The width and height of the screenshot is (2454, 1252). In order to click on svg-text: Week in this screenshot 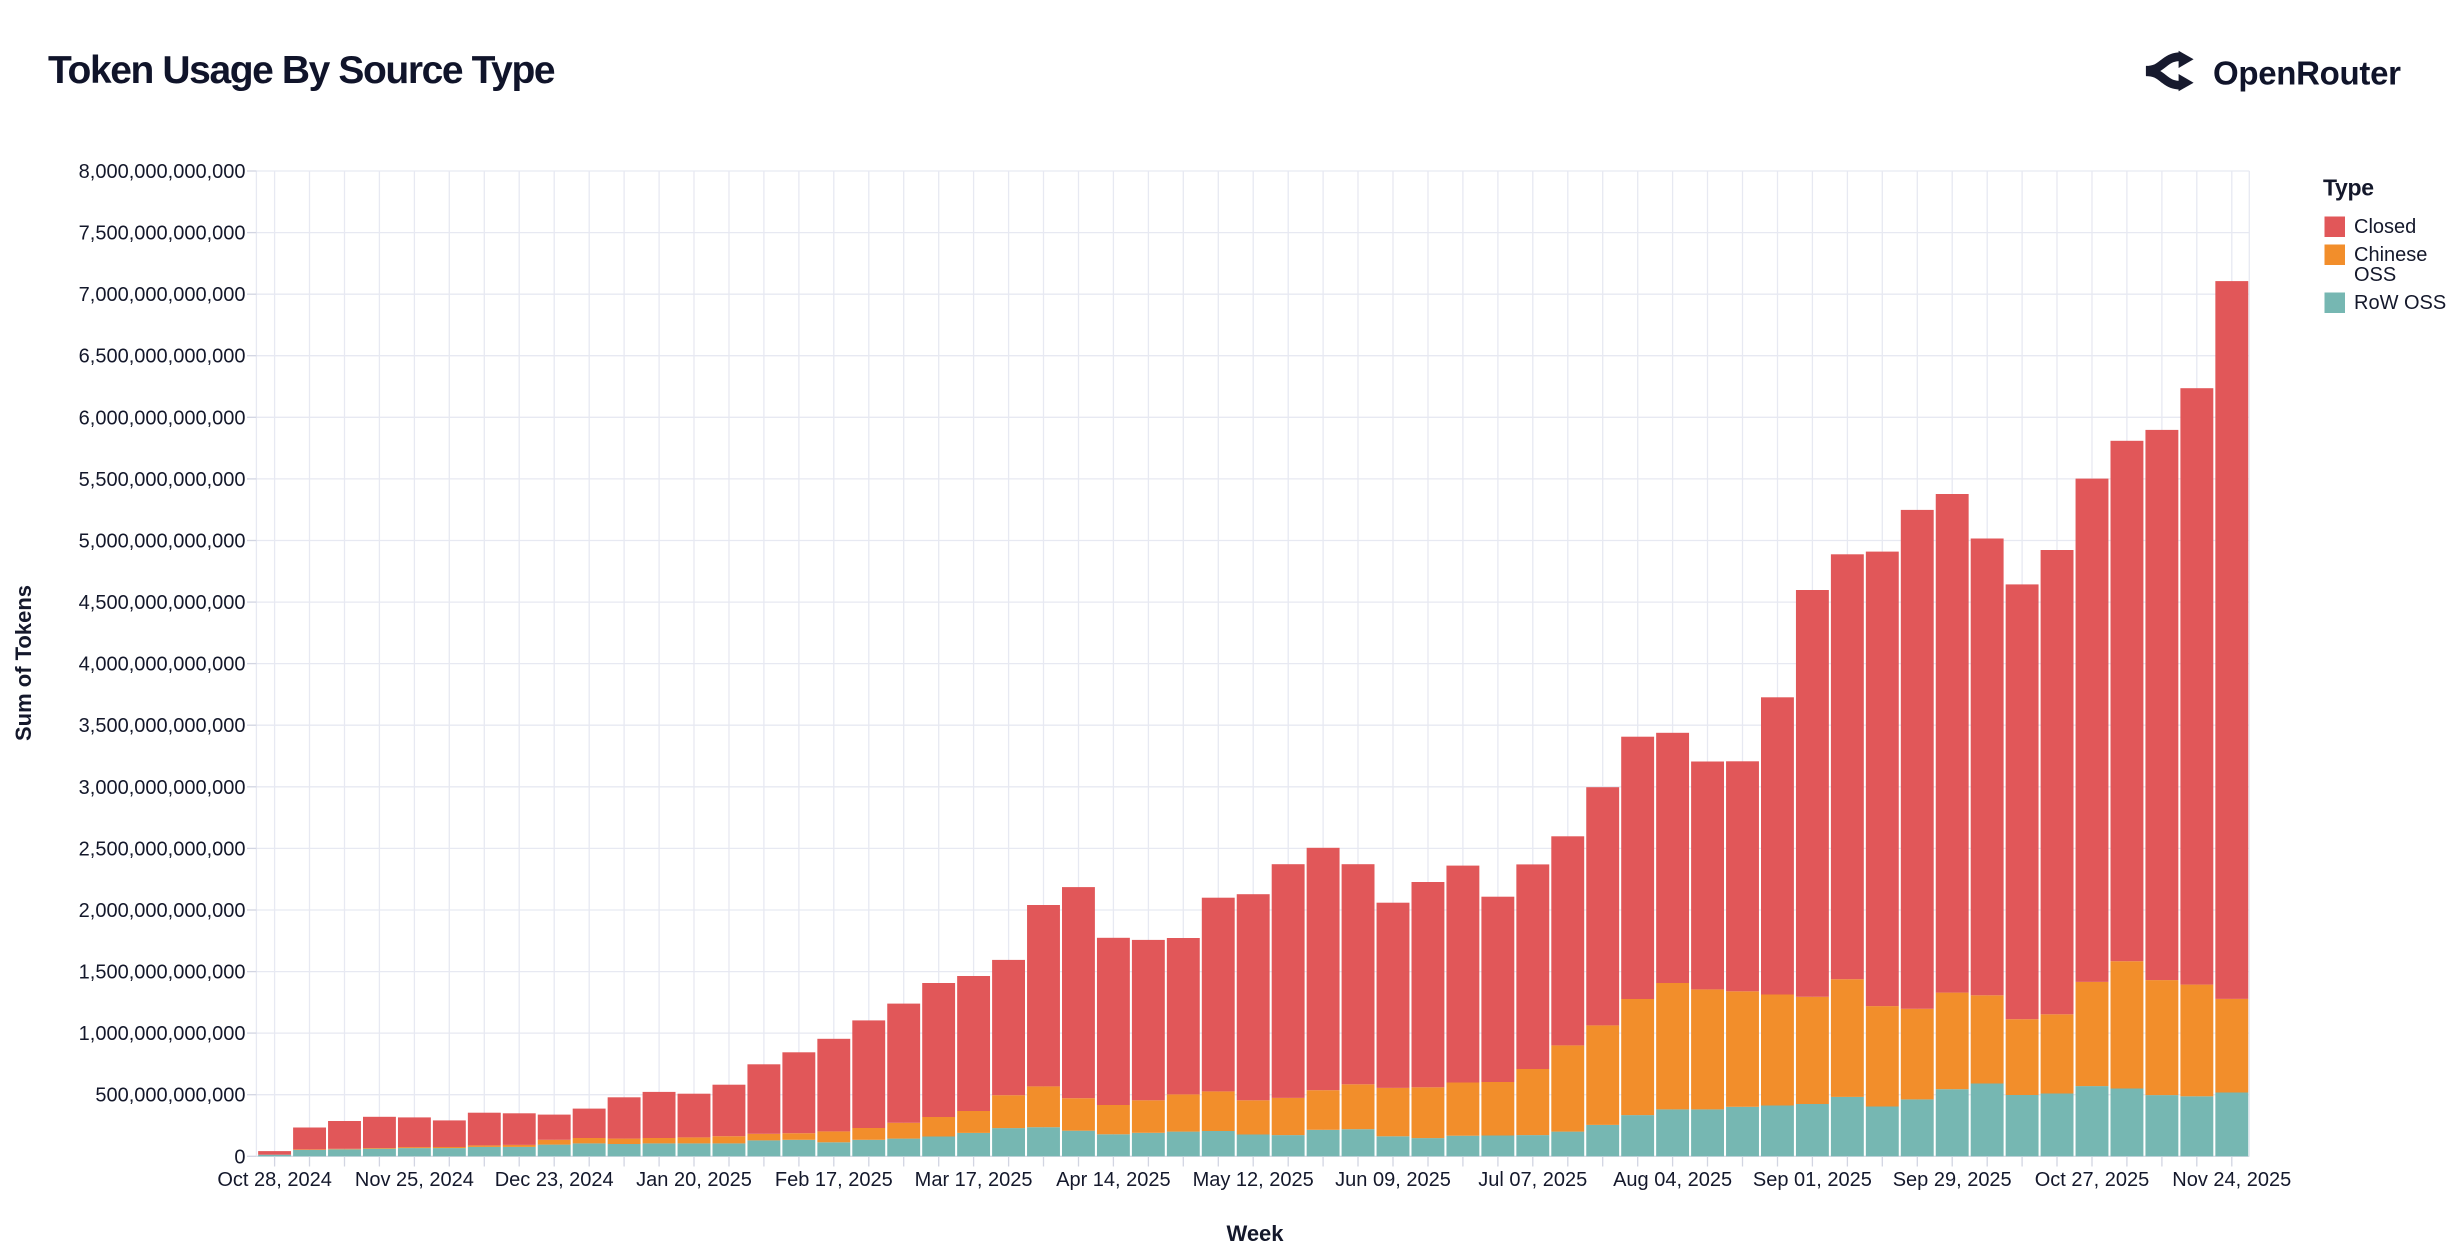, I will do `click(1255, 1233)`.